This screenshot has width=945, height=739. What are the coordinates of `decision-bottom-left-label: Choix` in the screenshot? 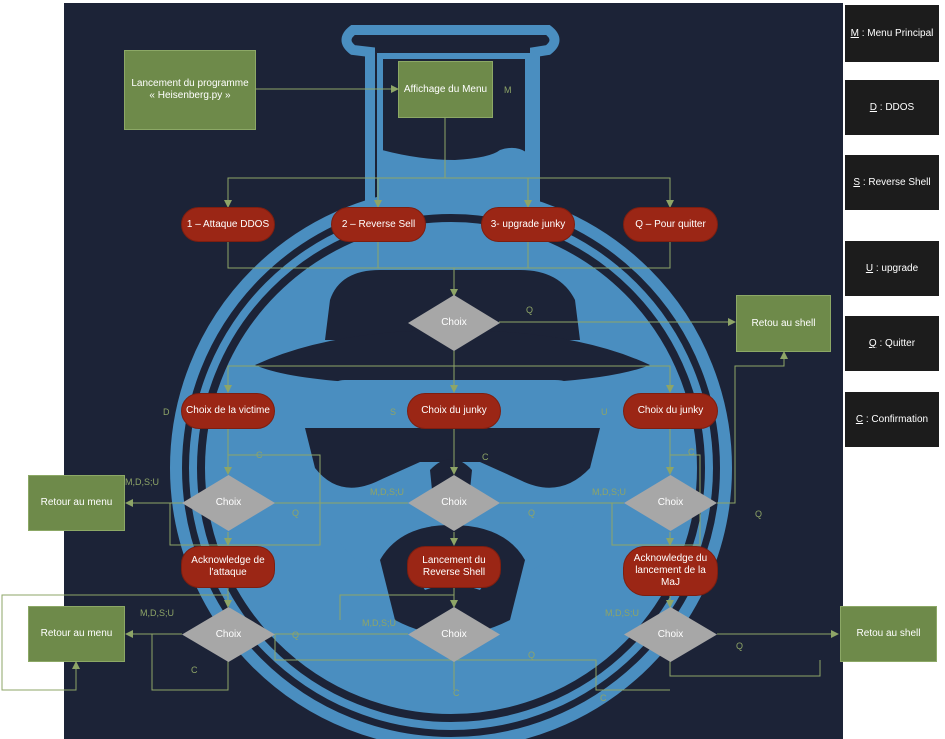 It's located at (228, 634).